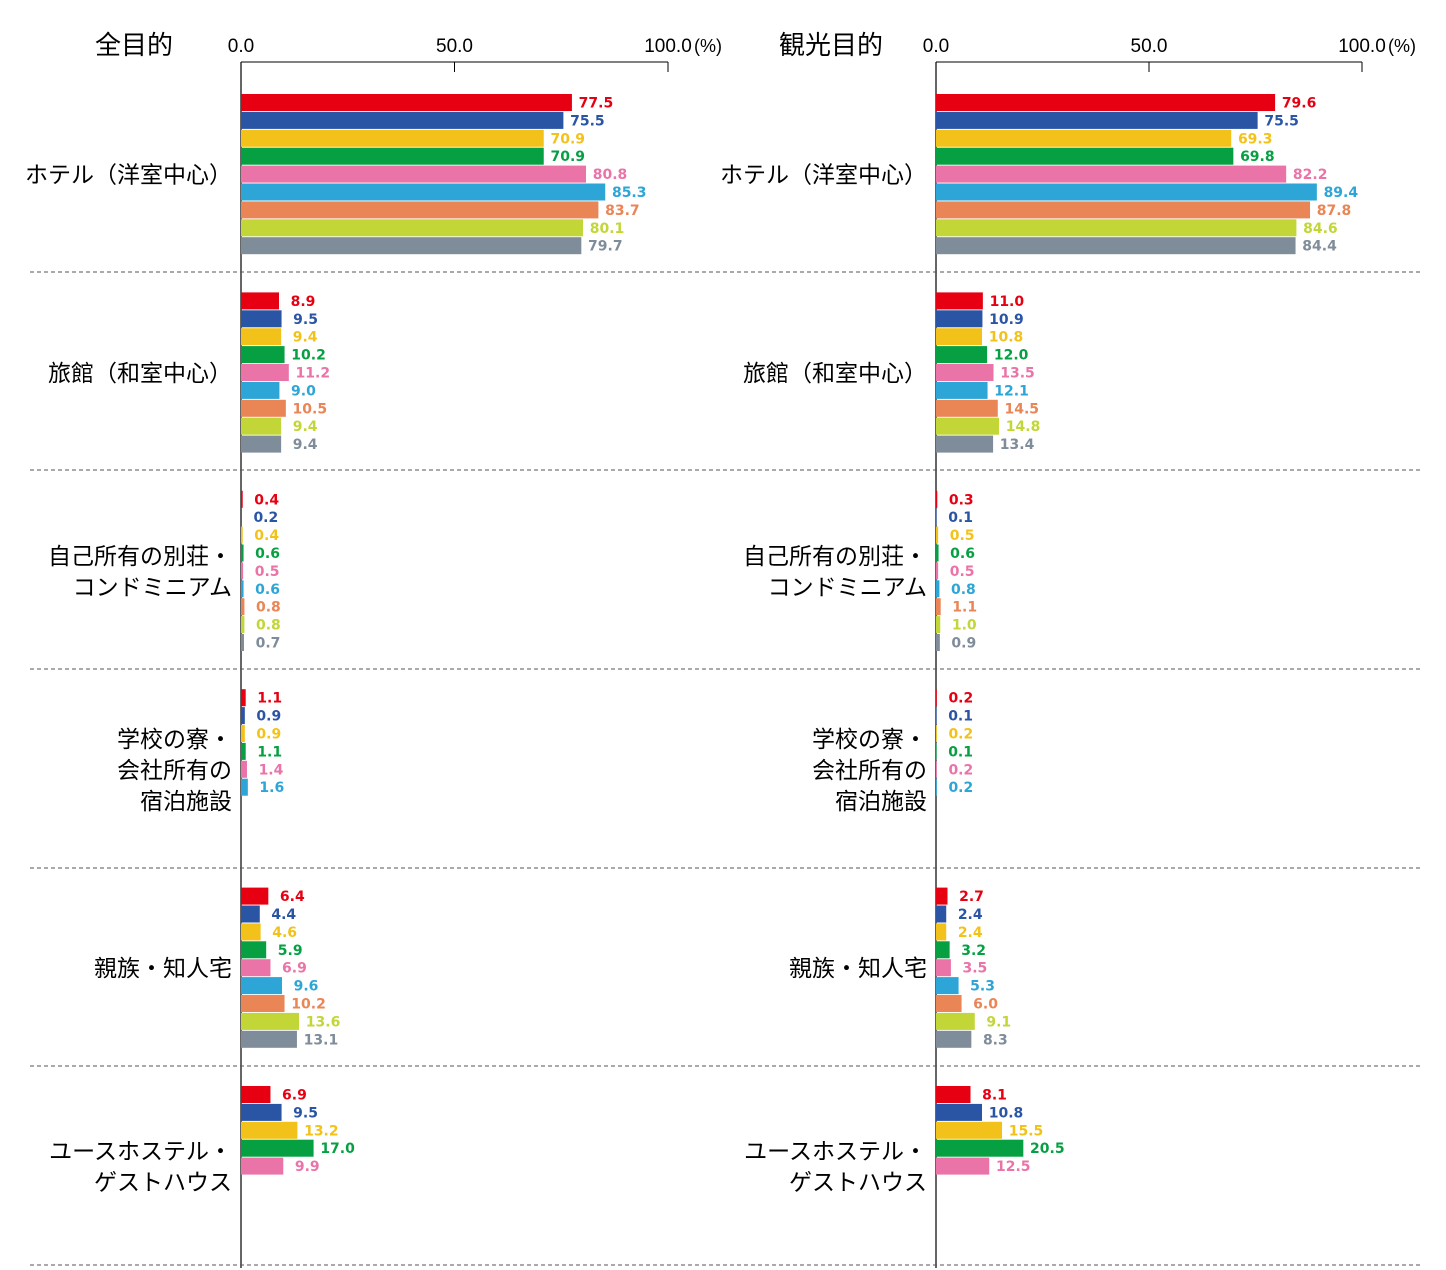  What do you see at coordinates (622, 211) in the screenshot?
I see `value-label: 83.7` at bounding box center [622, 211].